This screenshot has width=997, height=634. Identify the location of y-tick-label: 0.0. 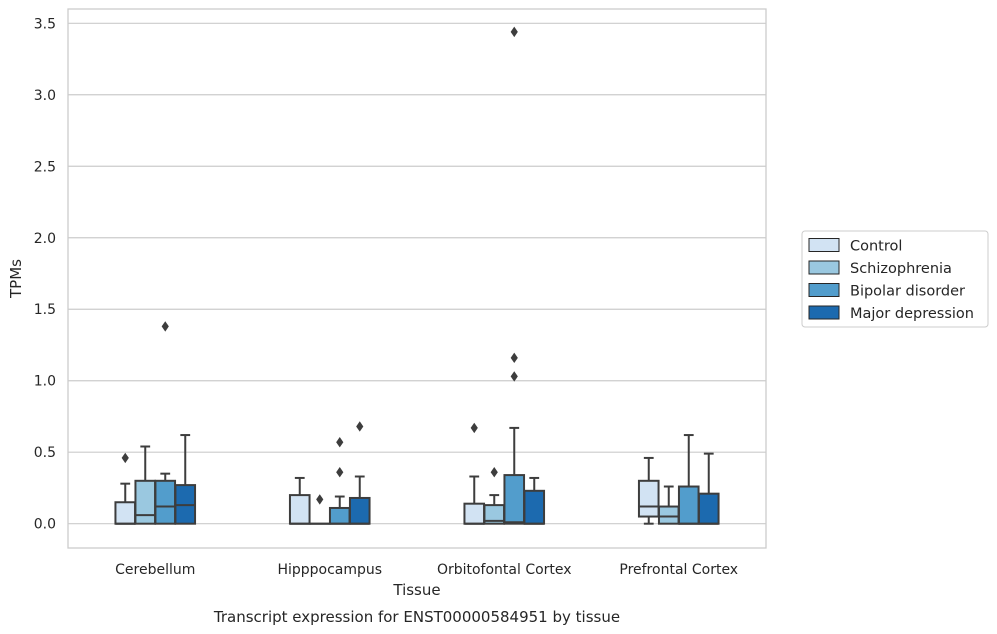
(45, 525).